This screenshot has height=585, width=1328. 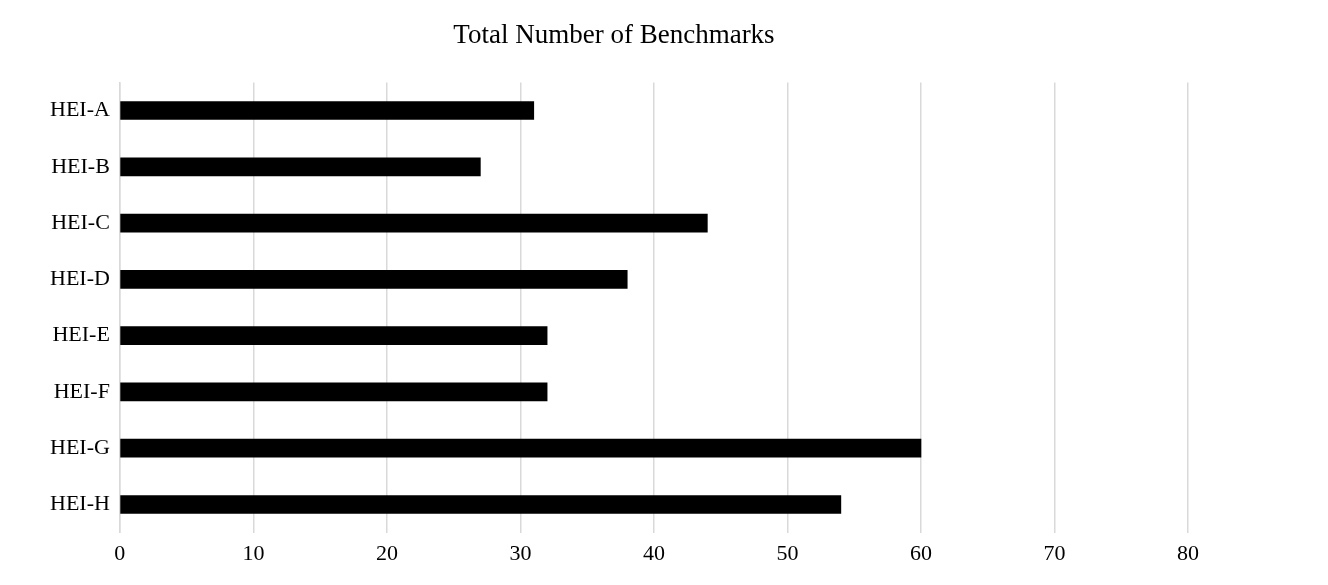 I want to click on y-tick-label: HEI-B, so click(x=80, y=165).